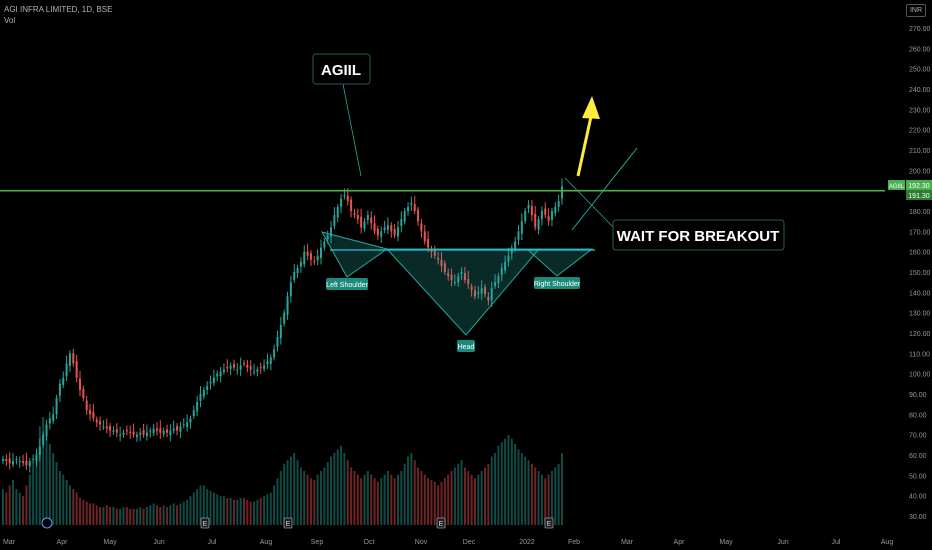 Image resolution: width=932 pixels, height=550 pixels. I want to click on head-label-bg, so click(466, 346).